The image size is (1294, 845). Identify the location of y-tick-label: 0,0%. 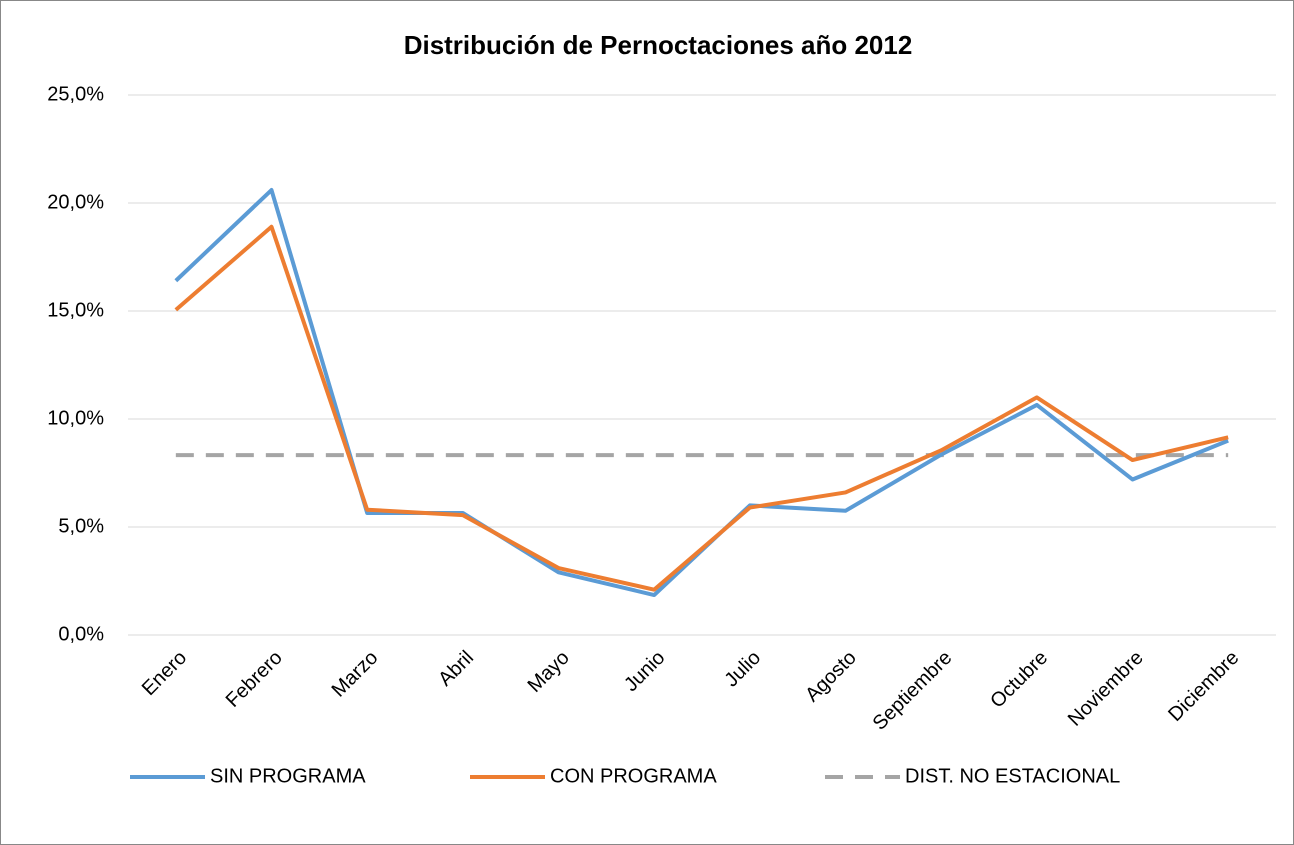
(81, 634).